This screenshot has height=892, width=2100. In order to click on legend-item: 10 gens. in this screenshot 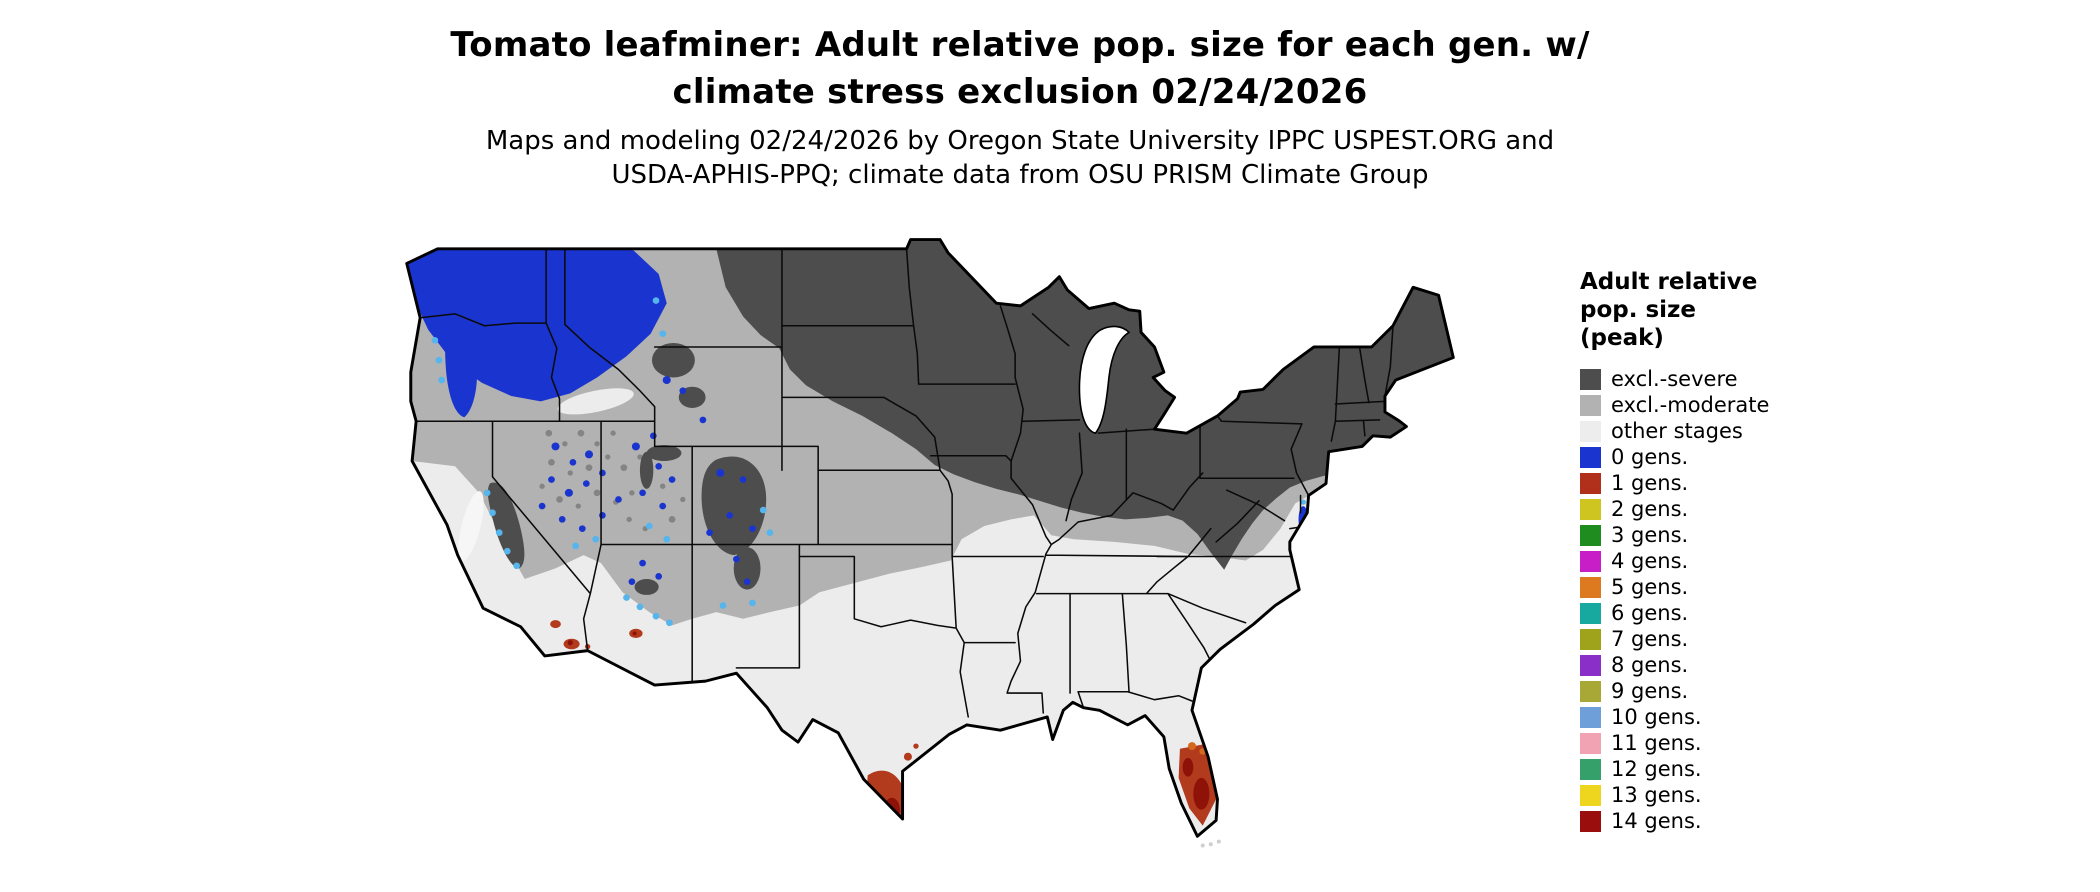, I will do `click(1674, 717)`.